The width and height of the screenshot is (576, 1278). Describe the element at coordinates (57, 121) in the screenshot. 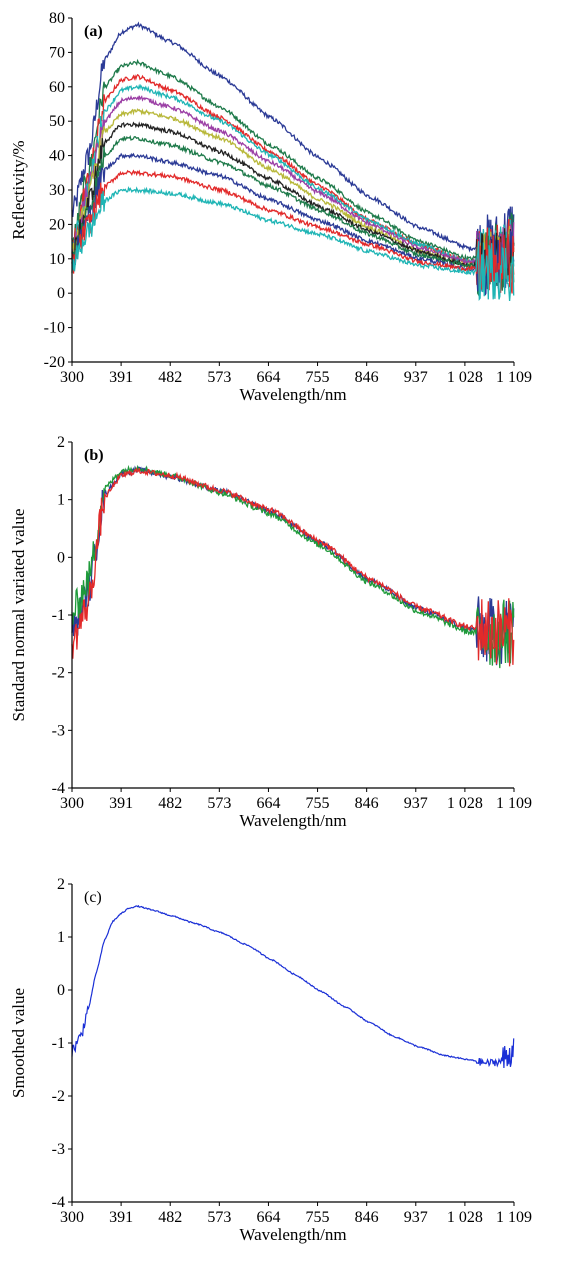

I see `y-tick-label: 50` at that location.